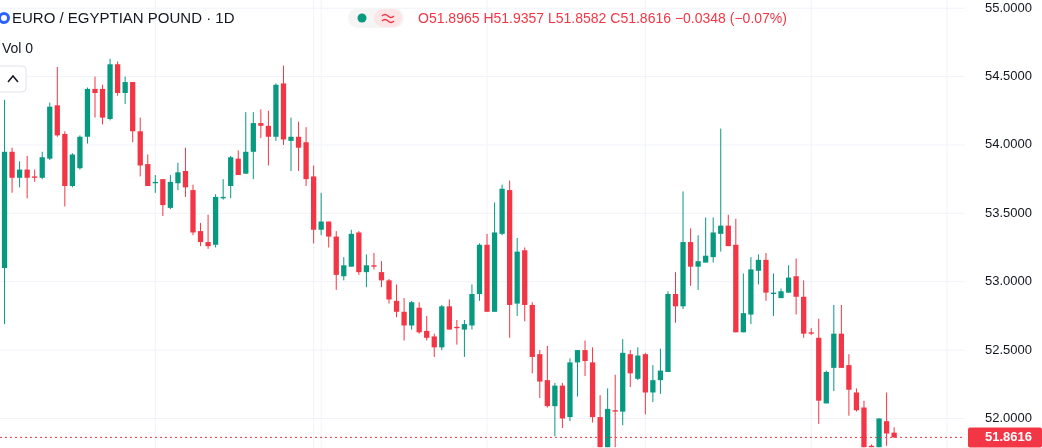  Describe the element at coordinates (1008, 349) in the screenshot. I see `y-tick-label: 52.5000` at that location.